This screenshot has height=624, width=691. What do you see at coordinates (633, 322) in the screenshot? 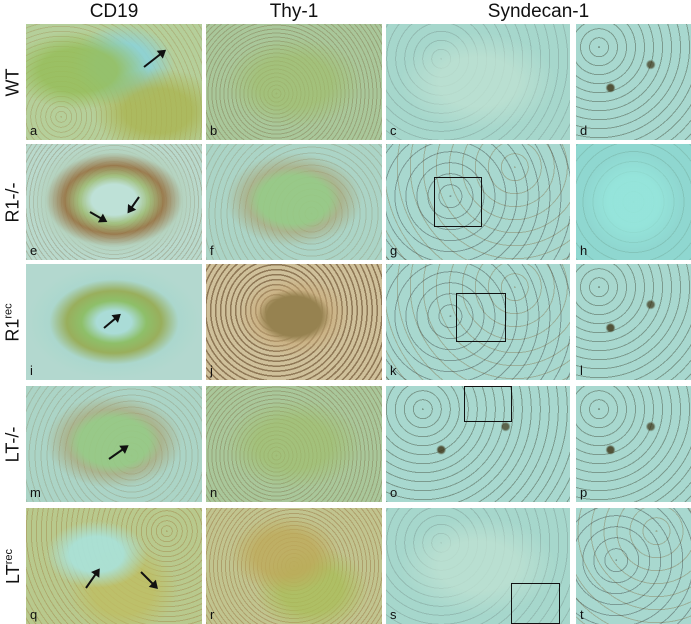
I see `micrograph-panel-l: l` at bounding box center [633, 322].